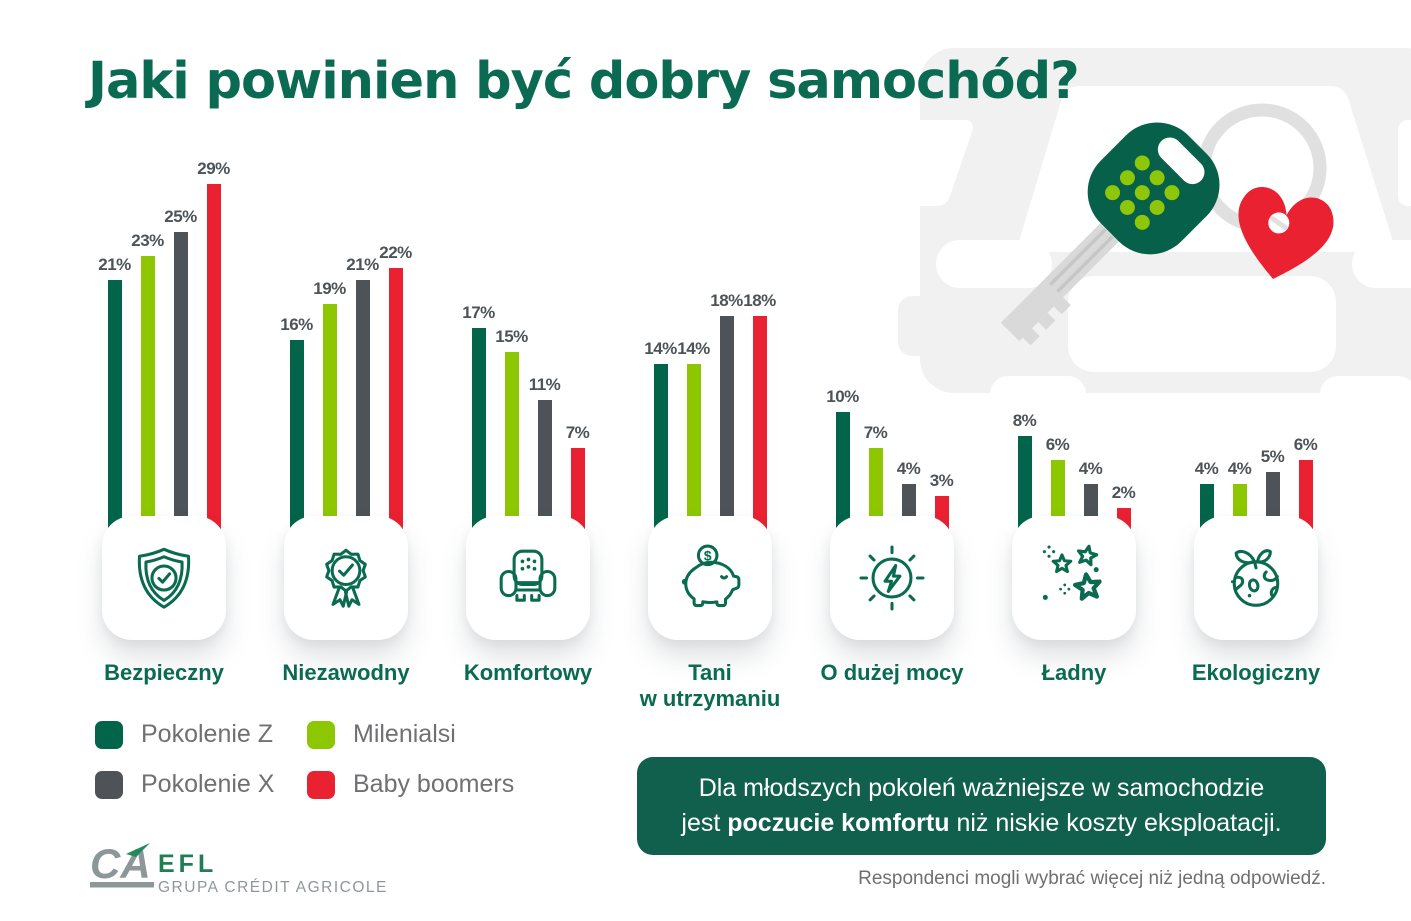 Image resolution: width=1411 pixels, height=921 pixels. I want to click on legend-label: Baby boomers, so click(434, 784).